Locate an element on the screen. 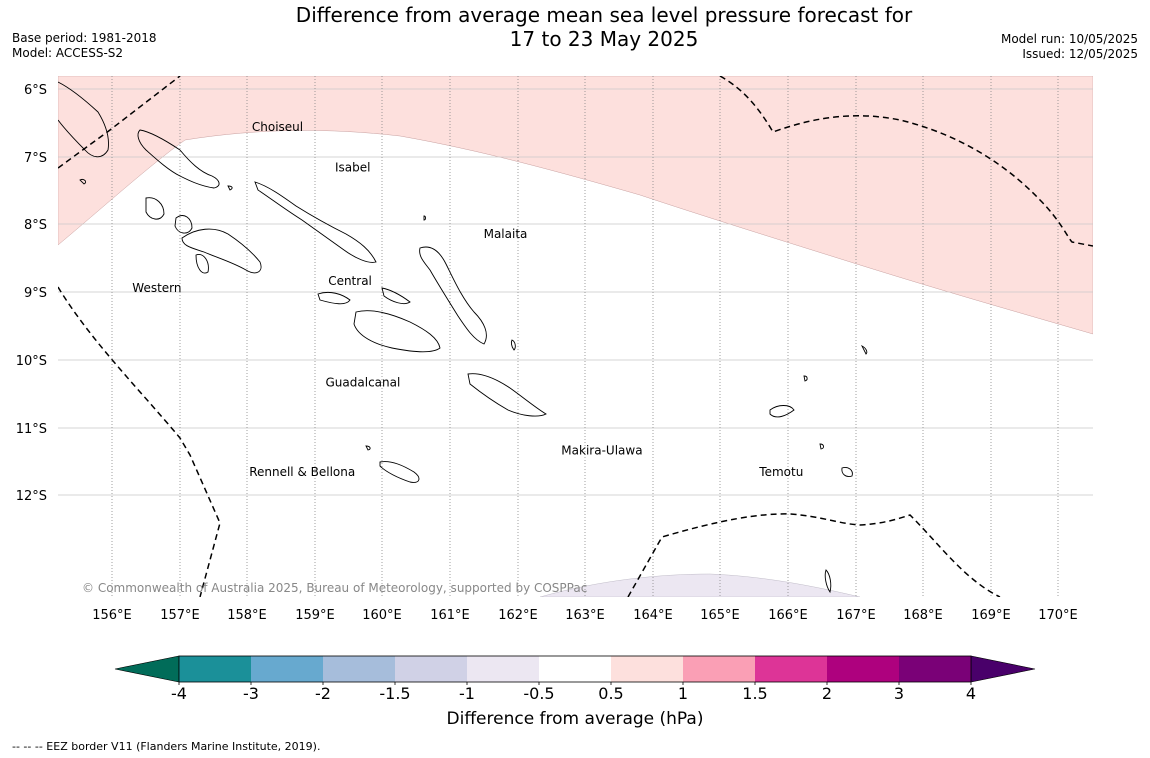 Image resolution: width=1150 pixels, height=758 pixels. title-line-2: 17 to 23 May 2025 is located at coordinates (604, 39).